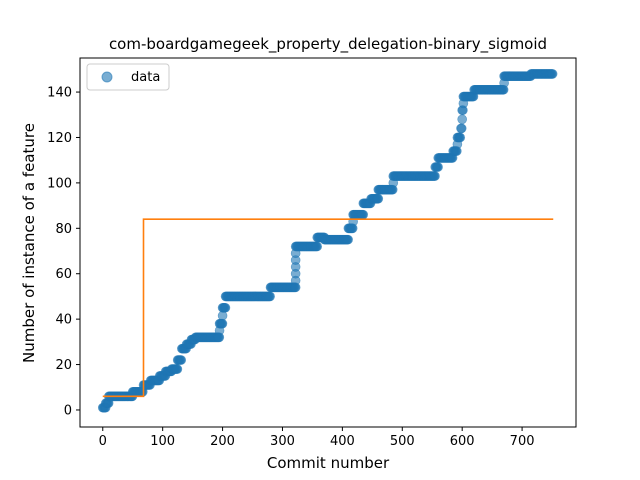 The height and width of the screenshot is (480, 640). Describe the element at coordinates (103, 441) in the screenshot. I see `x-tick-label: 0` at that location.